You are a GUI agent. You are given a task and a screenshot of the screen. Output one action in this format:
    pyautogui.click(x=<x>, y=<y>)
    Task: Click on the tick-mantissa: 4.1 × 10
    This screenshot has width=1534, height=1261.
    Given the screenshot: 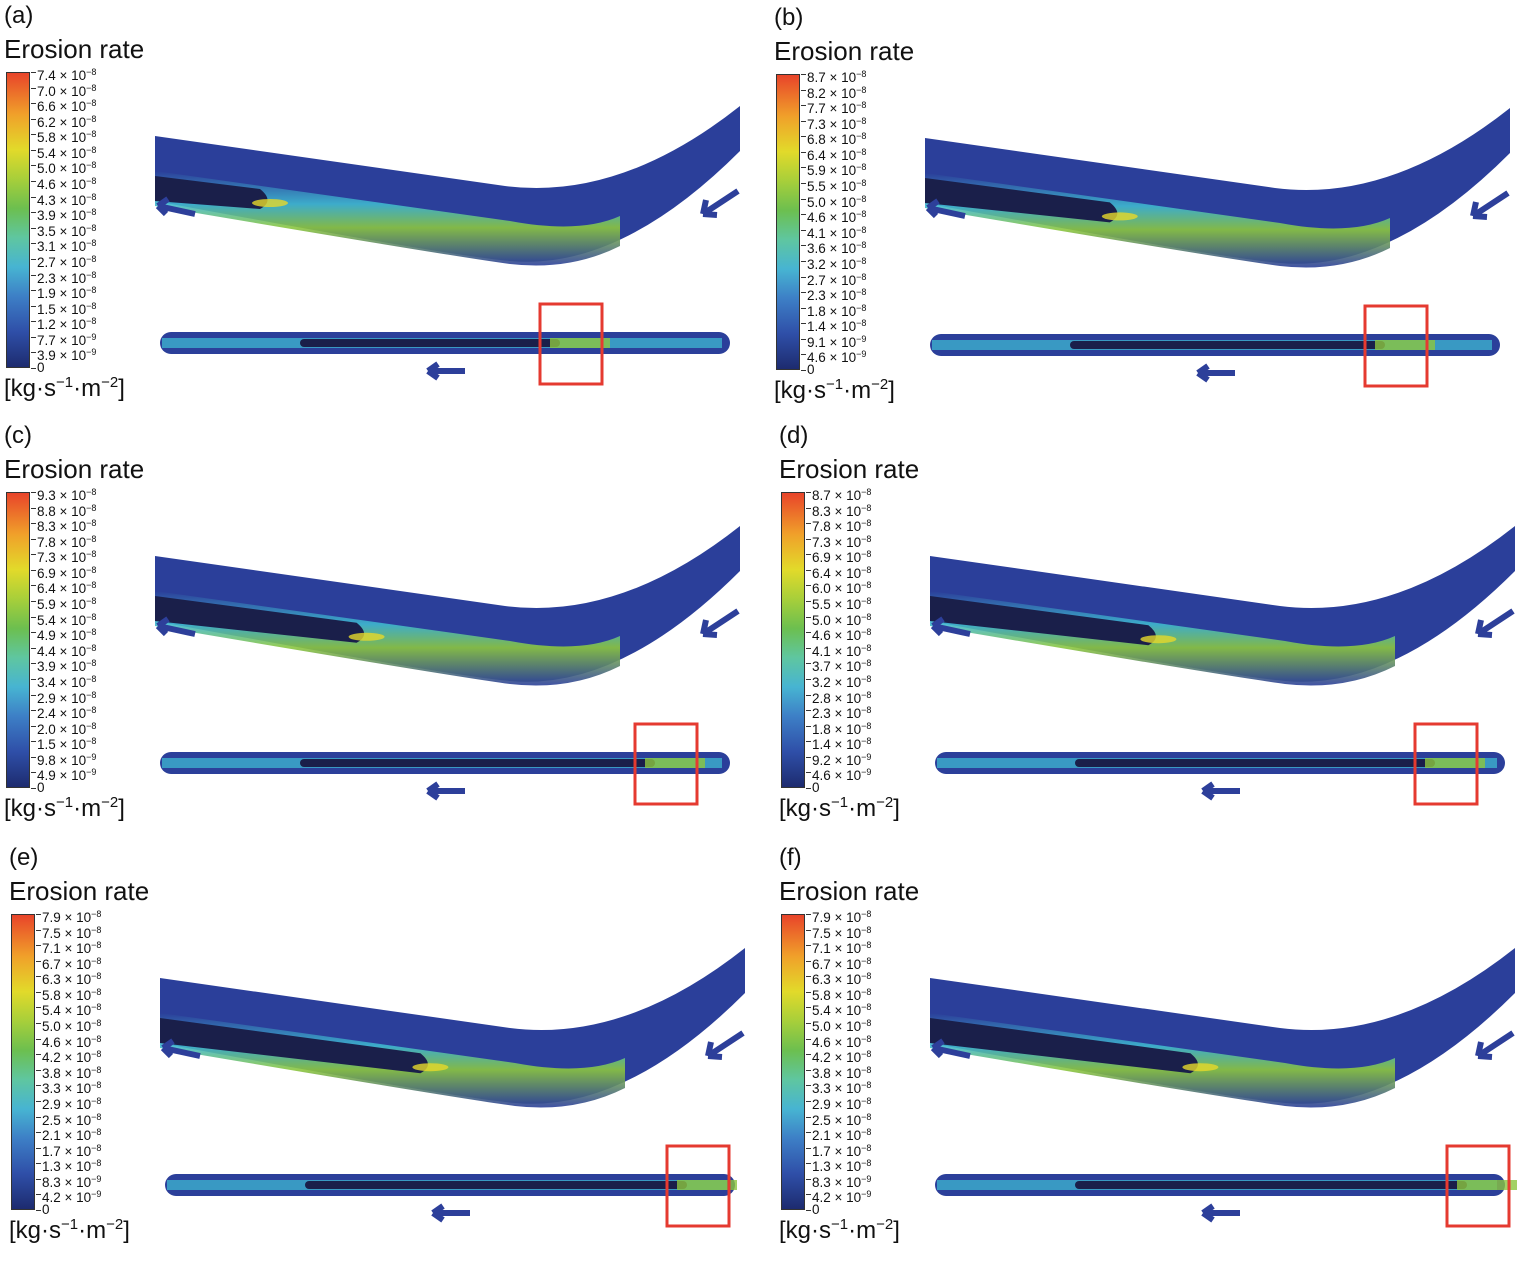 What is the action you would take?
    pyautogui.click(x=832, y=233)
    